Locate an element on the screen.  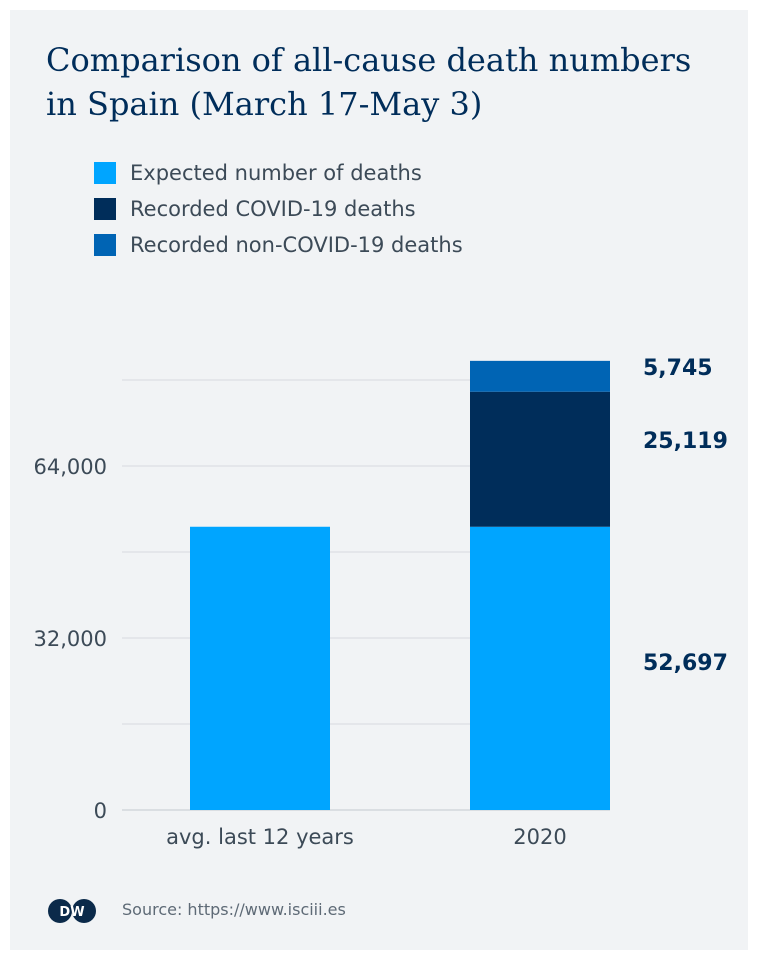
x-tick-label: avg. last 12 years is located at coordinates (260, 837).